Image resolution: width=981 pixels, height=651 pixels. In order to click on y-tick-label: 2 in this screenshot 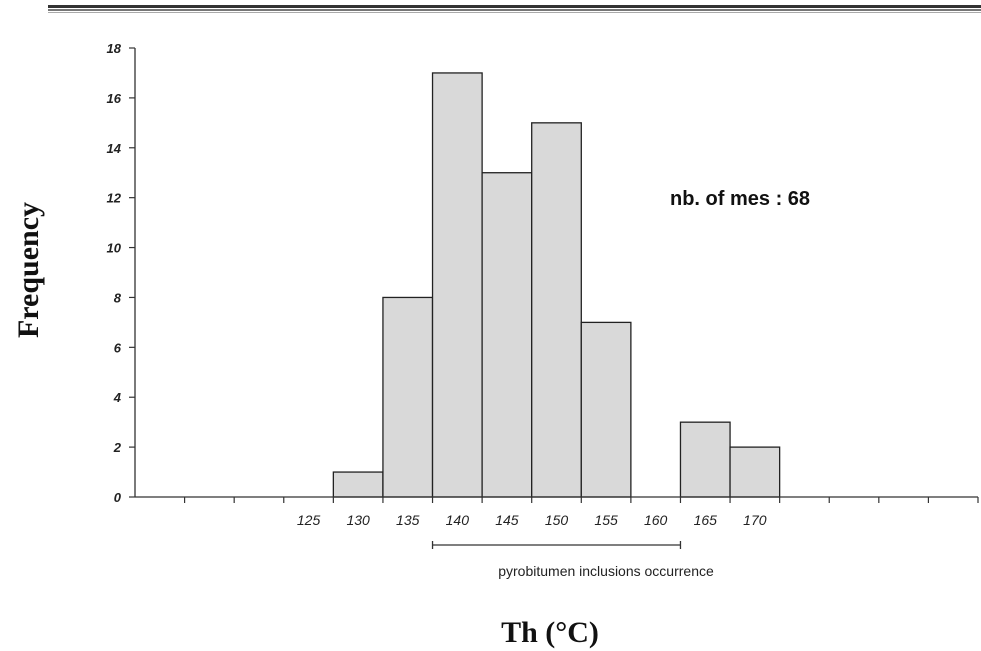, I will do `click(117, 447)`.